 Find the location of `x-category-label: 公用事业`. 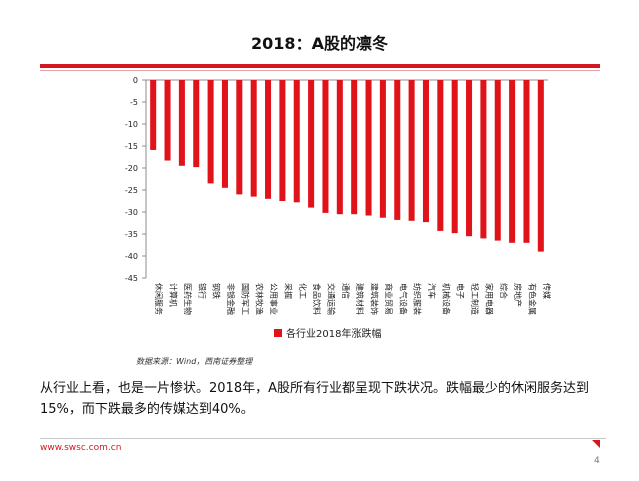

x-category-label: 公用事业 is located at coordinates (274, 299).